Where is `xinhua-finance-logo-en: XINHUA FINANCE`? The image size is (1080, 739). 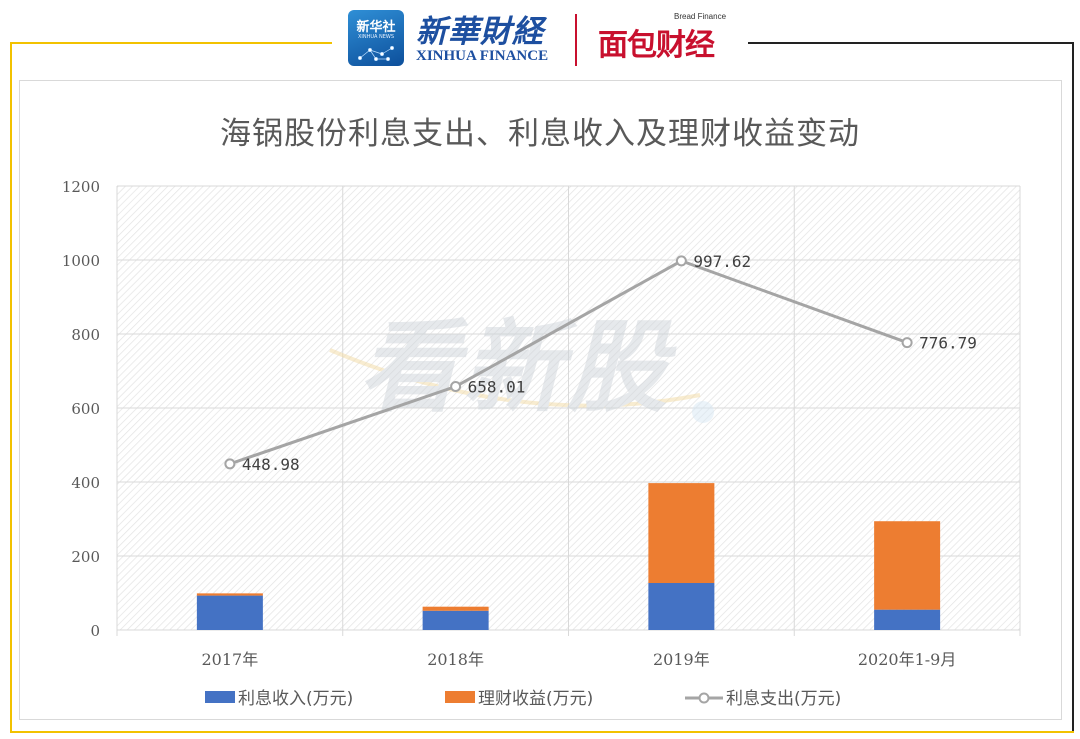 xinhua-finance-logo-en: XINHUA FINANCE is located at coordinates (482, 56).